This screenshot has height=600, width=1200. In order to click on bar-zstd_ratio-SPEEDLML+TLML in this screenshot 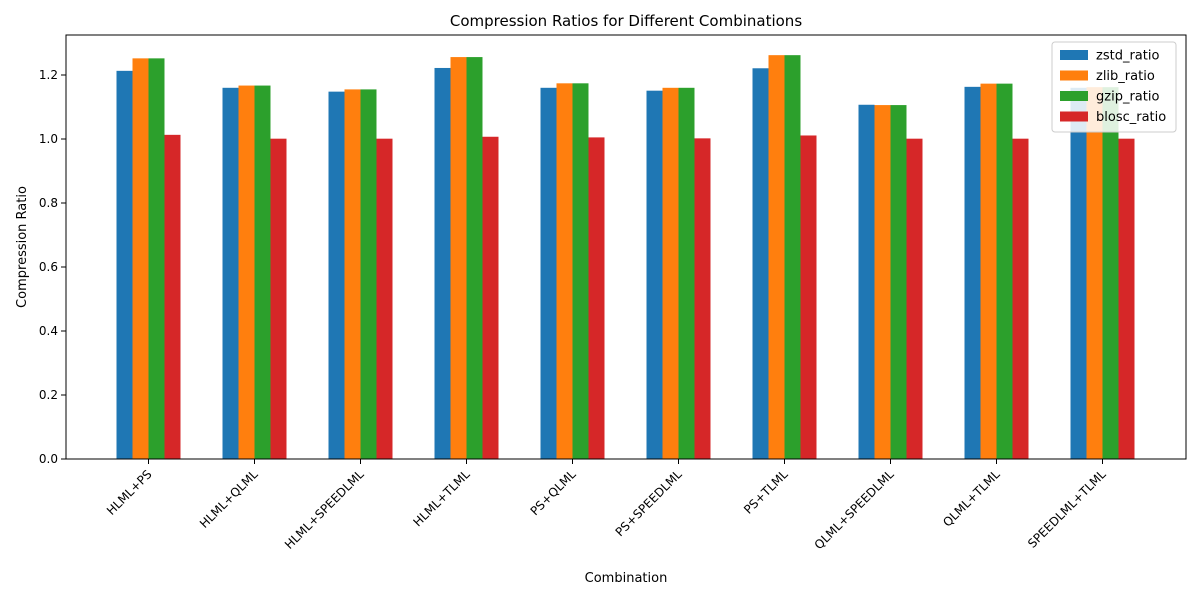, I will do `click(1078, 273)`.